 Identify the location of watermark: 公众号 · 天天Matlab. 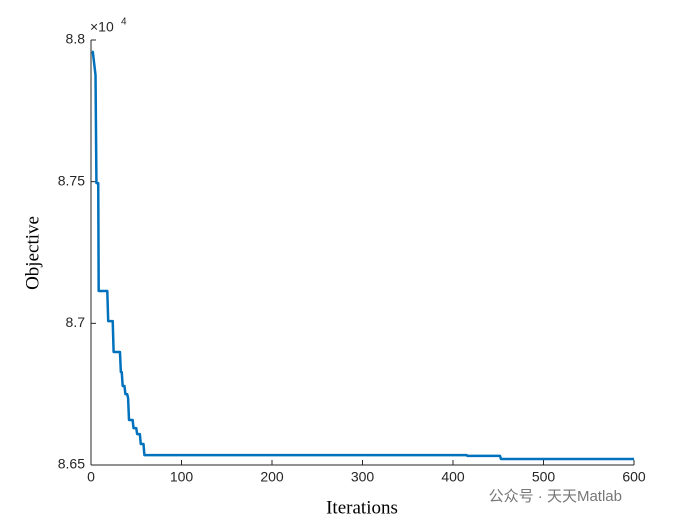
(555, 496).